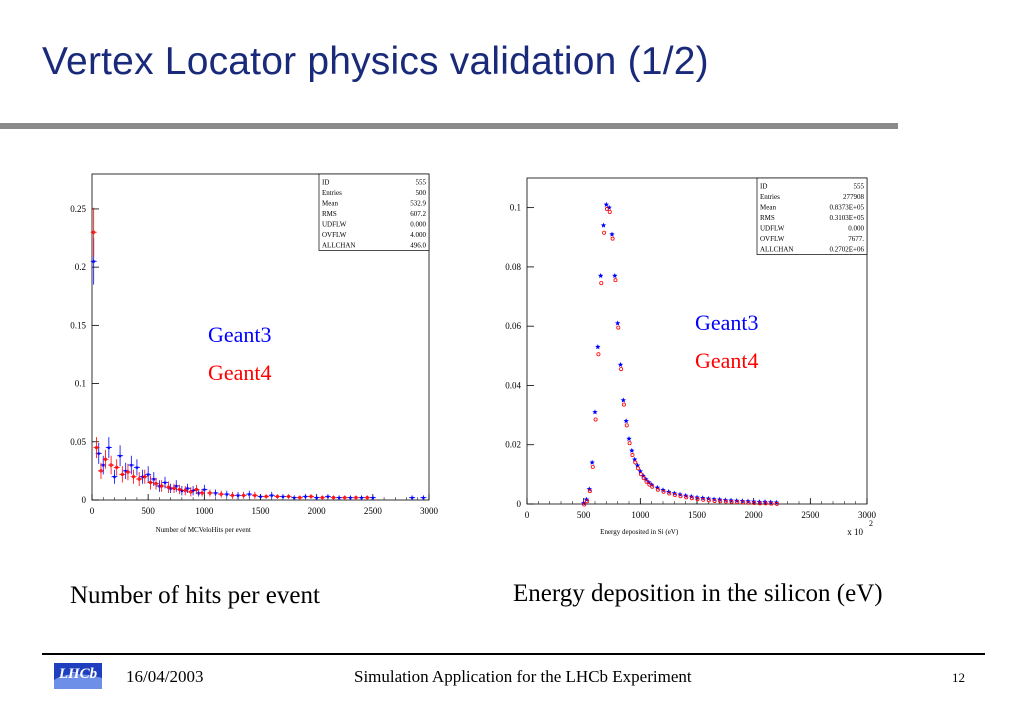 This screenshot has width=1024, height=709. I want to click on y-tick-label: 0.04, so click(513, 385).